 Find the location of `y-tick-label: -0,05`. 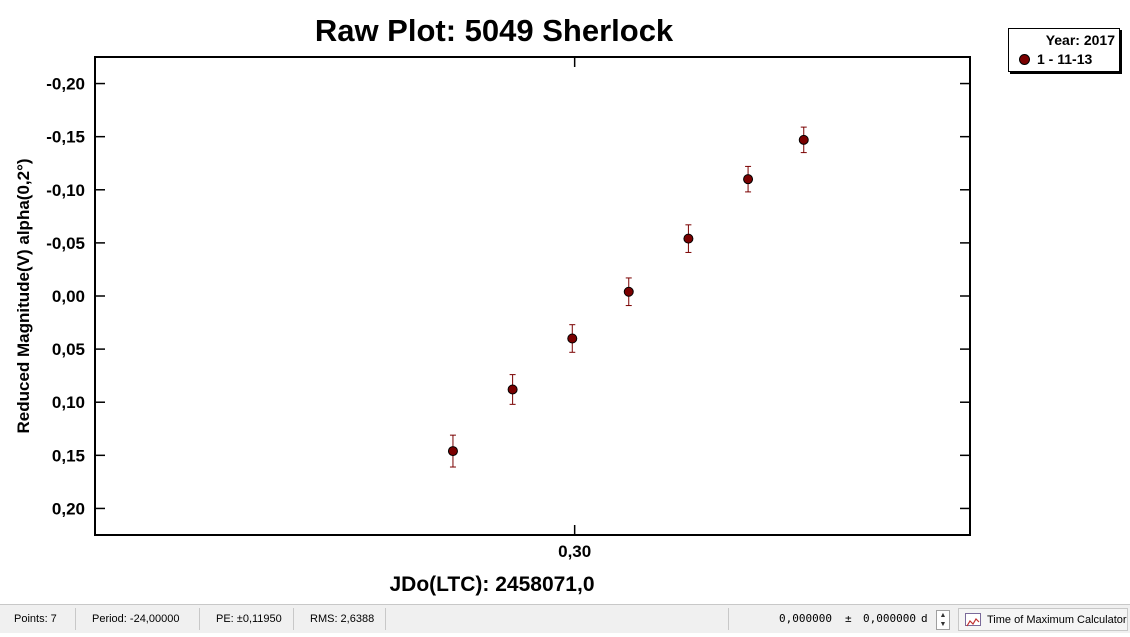

y-tick-label: -0,05 is located at coordinates (65, 243).